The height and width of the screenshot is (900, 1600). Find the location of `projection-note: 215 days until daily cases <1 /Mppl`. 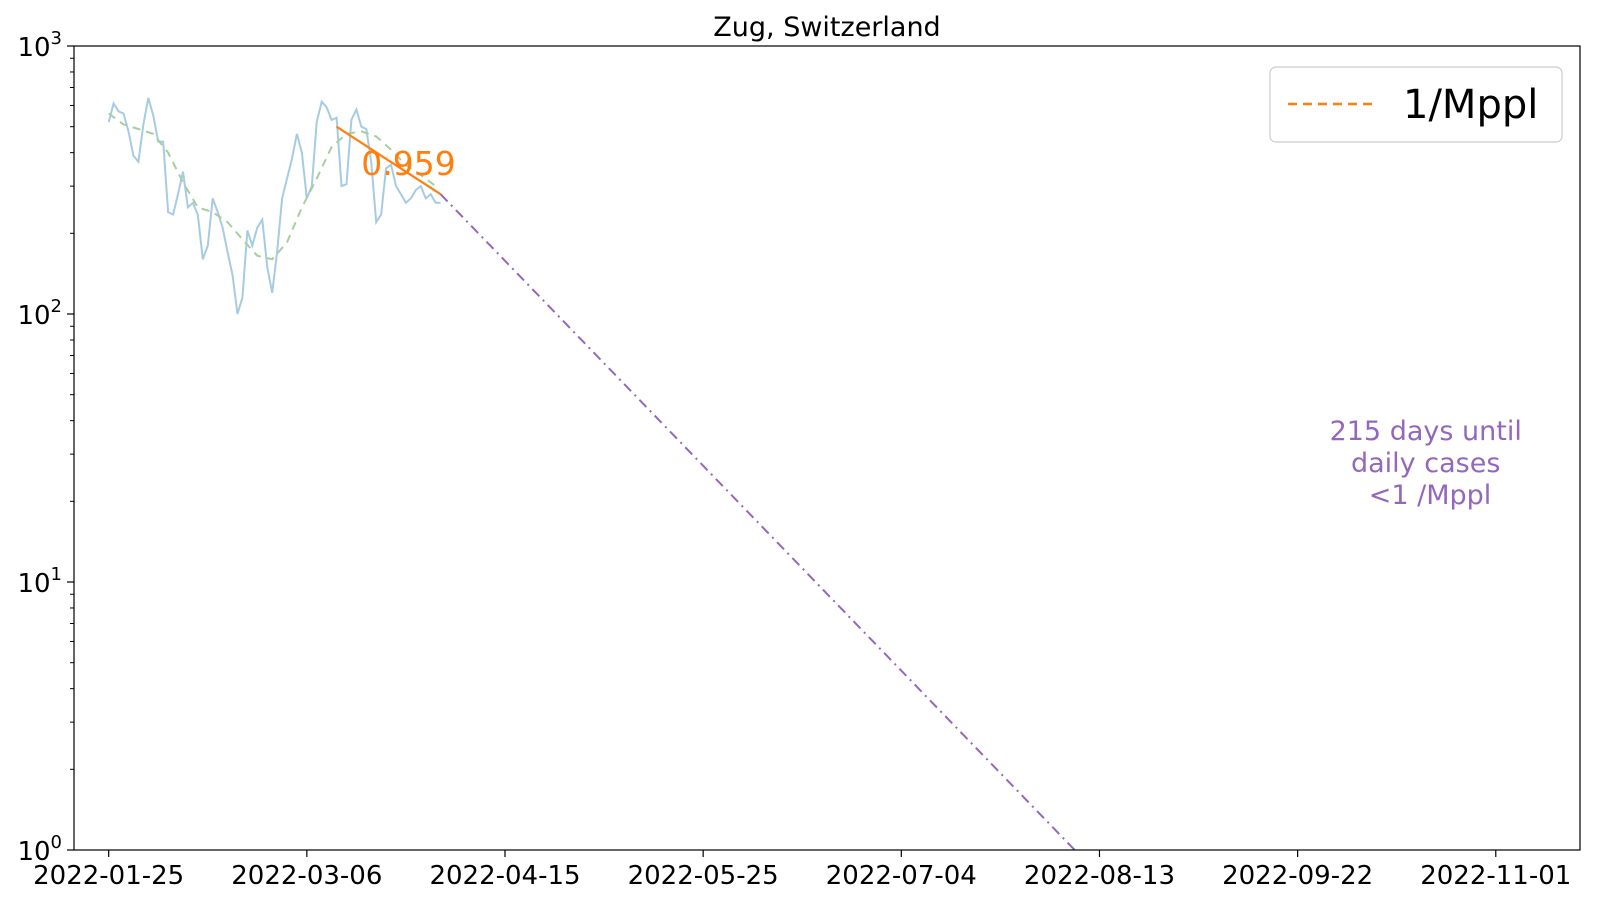

projection-note: 215 days until daily cases <1 /Mppl is located at coordinates (1430, 463).